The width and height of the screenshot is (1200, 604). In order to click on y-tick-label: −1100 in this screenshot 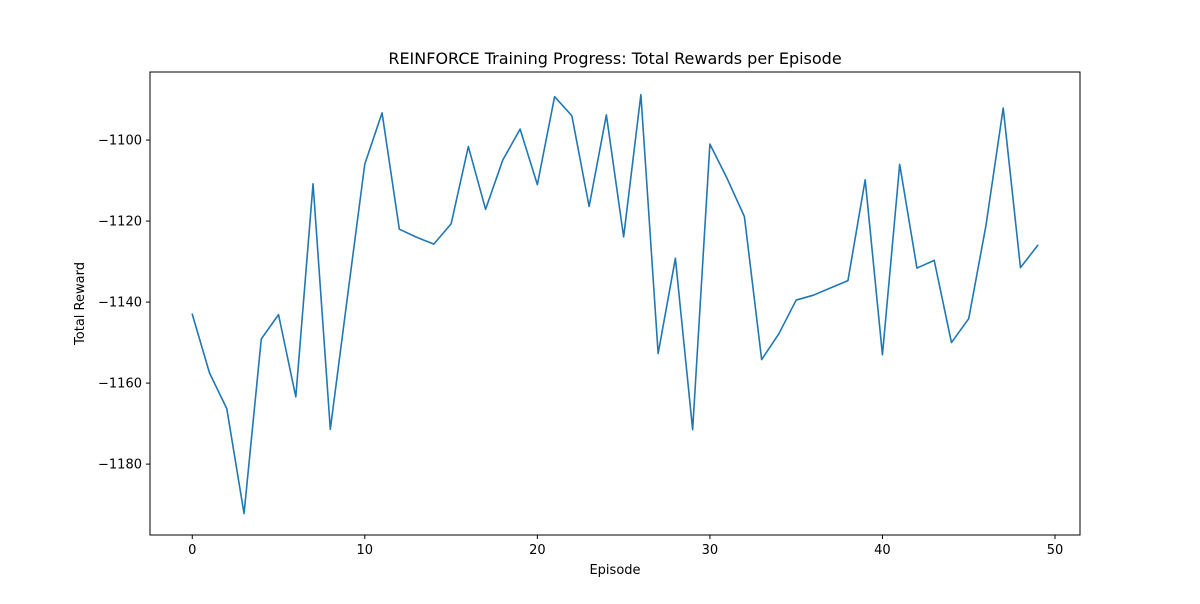, I will do `click(120, 141)`.